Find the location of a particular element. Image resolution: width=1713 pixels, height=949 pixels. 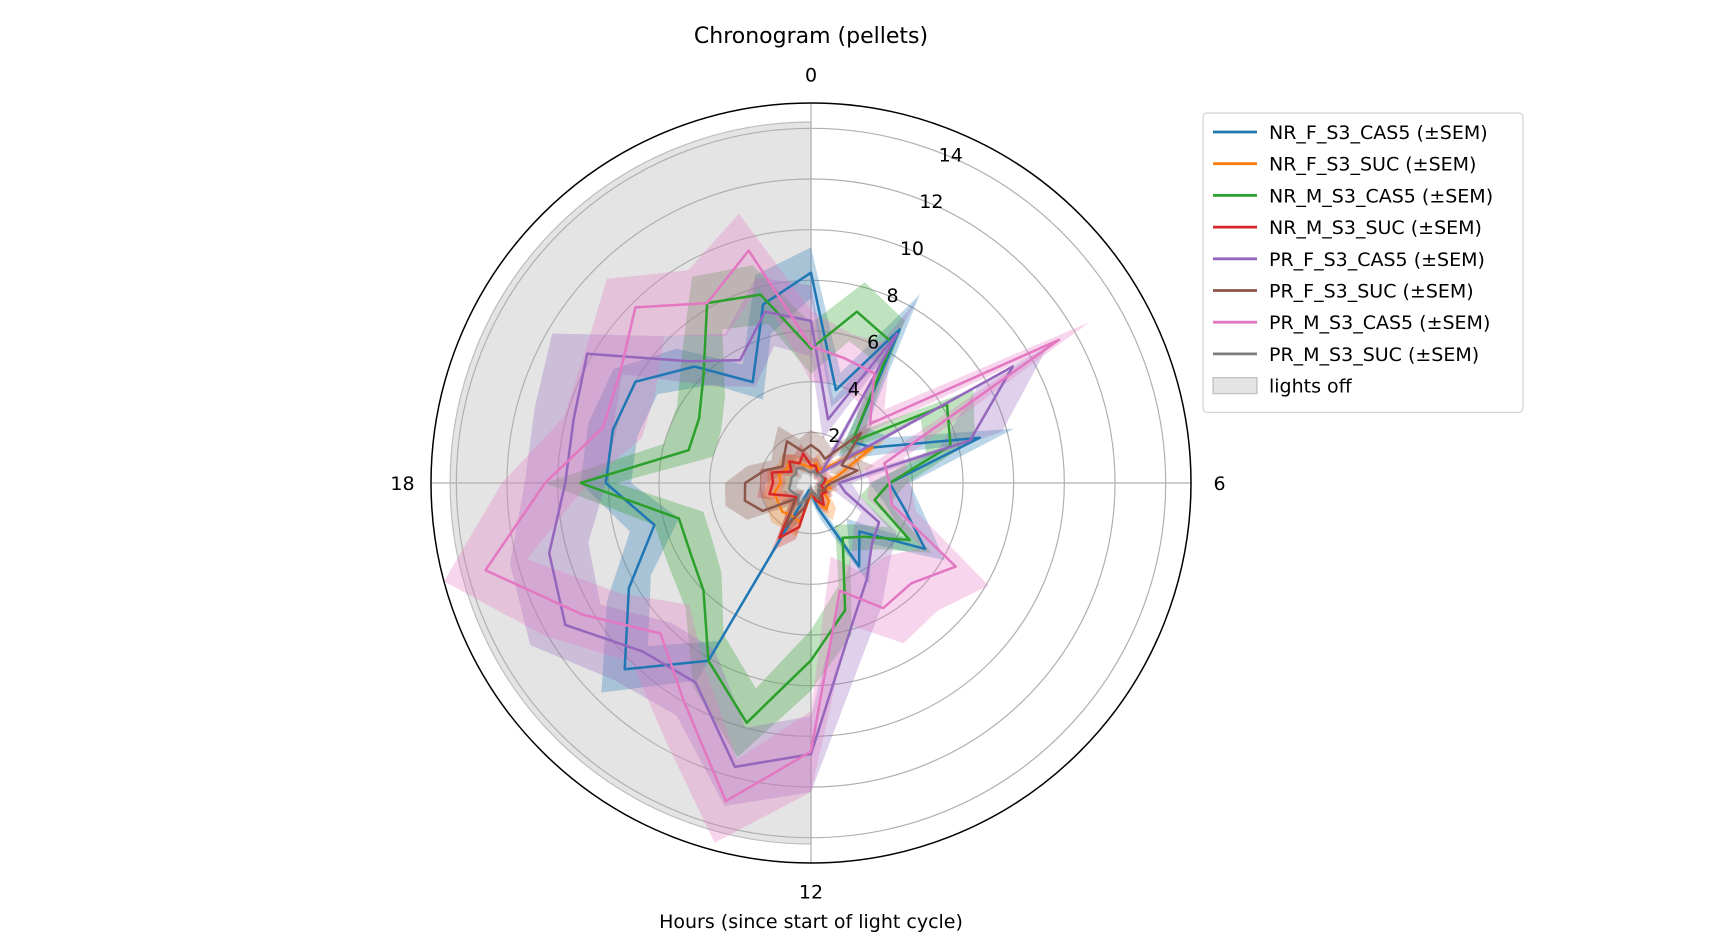

angle-tick-label: 0 is located at coordinates (811, 76).